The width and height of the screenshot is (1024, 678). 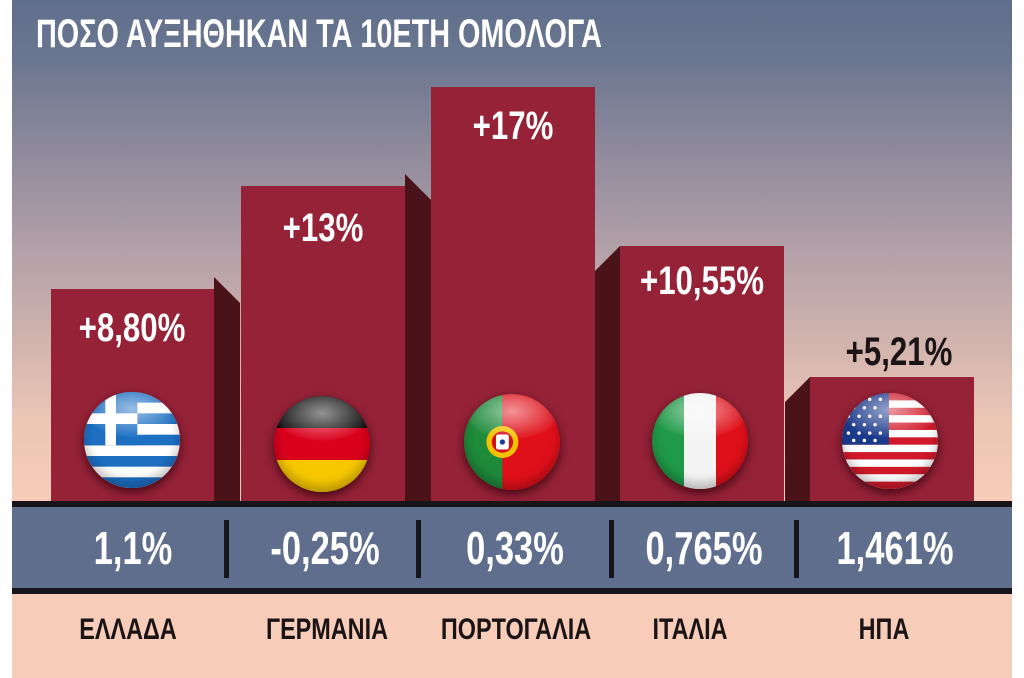 What do you see at coordinates (884, 629) in the screenshot?
I see `country-label-usa: ΗΠΑ` at bounding box center [884, 629].